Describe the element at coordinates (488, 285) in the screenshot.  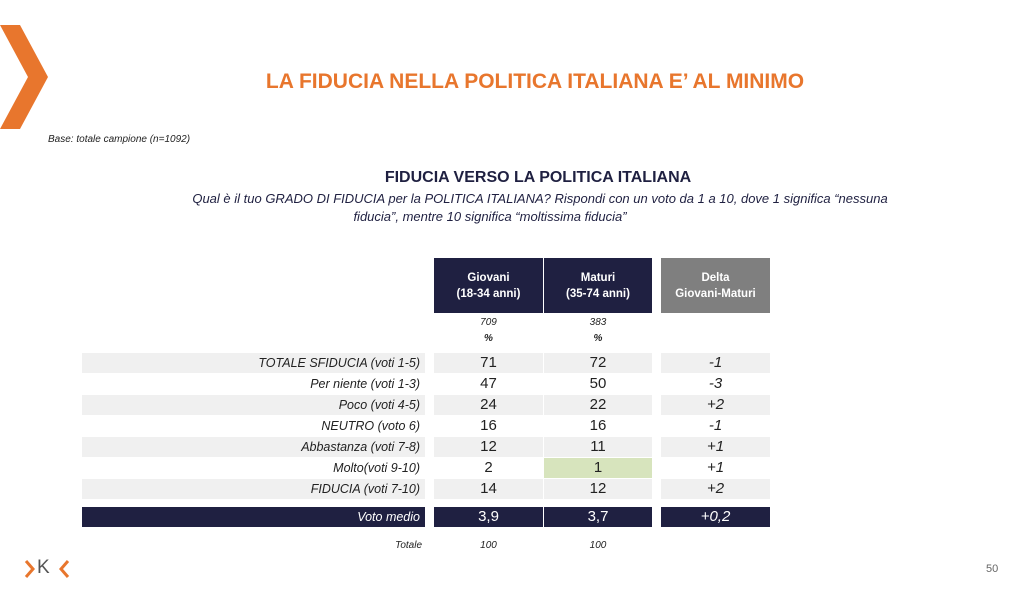
I see `column-header: Giovani (18-34 anni)` at that location.